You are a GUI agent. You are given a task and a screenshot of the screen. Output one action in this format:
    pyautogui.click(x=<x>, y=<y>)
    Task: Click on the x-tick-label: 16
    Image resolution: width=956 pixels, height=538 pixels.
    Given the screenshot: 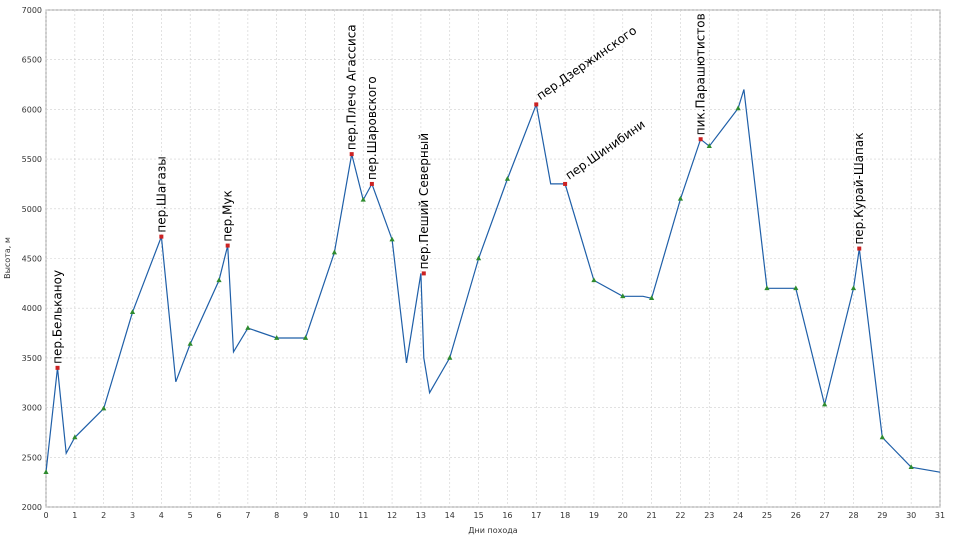 What is the action you would take?
    pyautogui.click(x=507, y=515)
    